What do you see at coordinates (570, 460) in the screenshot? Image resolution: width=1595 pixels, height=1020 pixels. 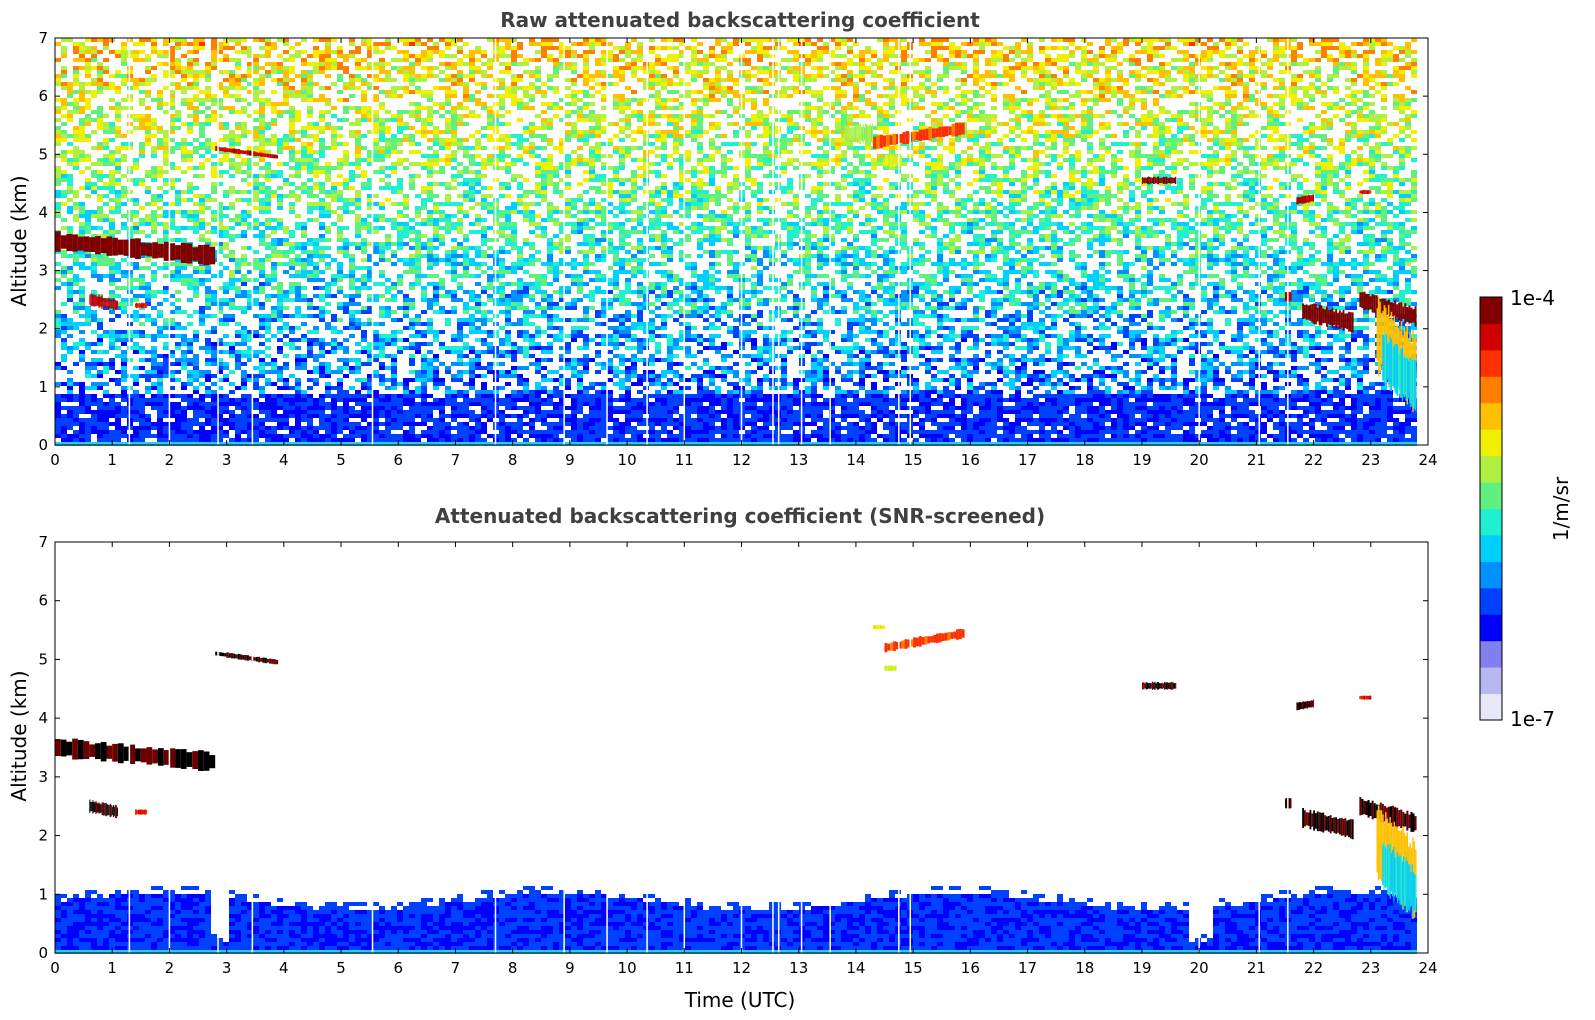 I see `x-tick-label: 9` at bounding box center [570, 460].